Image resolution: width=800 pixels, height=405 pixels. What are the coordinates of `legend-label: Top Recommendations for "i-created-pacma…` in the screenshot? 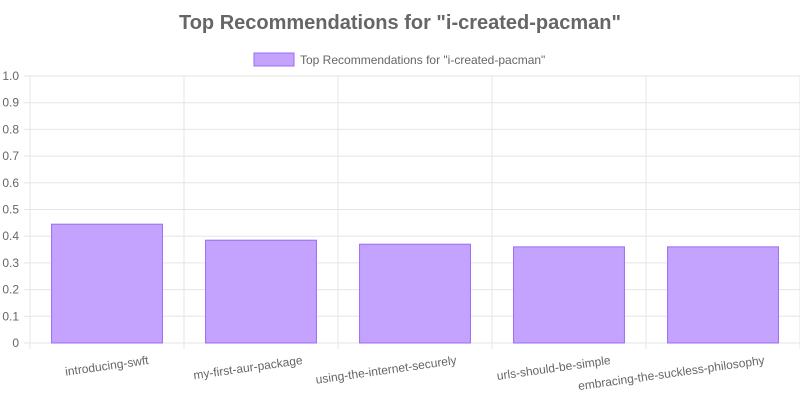 It's located at (422, 60).